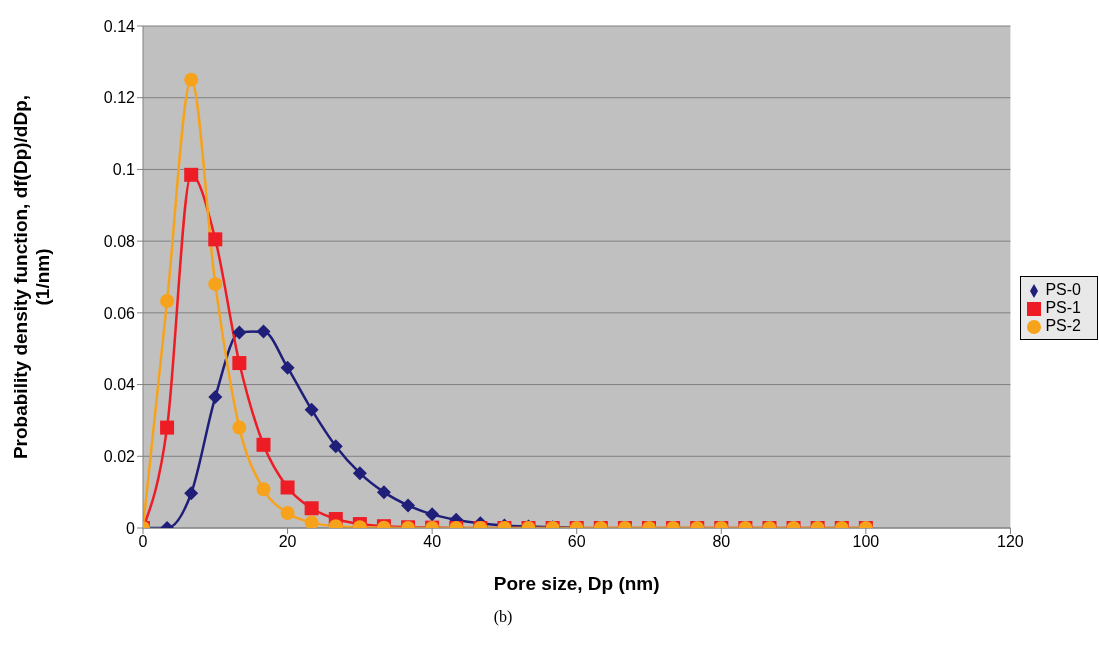  What do you see at coordinates (576, 583) in the screenshot?
I see `x-axis-title: Pore size, Dp (nm)` at bounding box center [576, 583].